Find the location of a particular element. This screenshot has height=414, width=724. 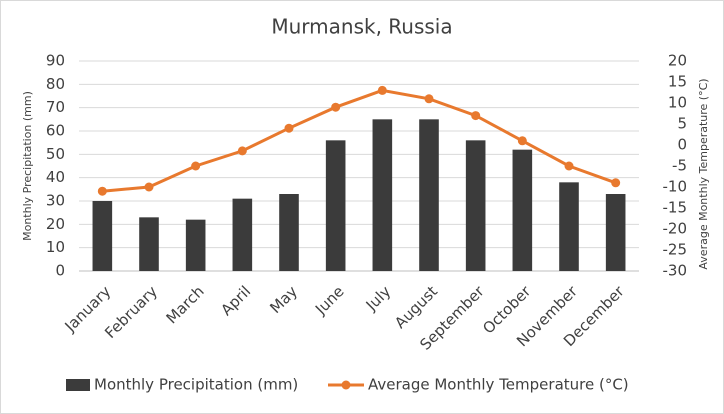

y-tick-label: 50 is located at coordinates (55, 154).